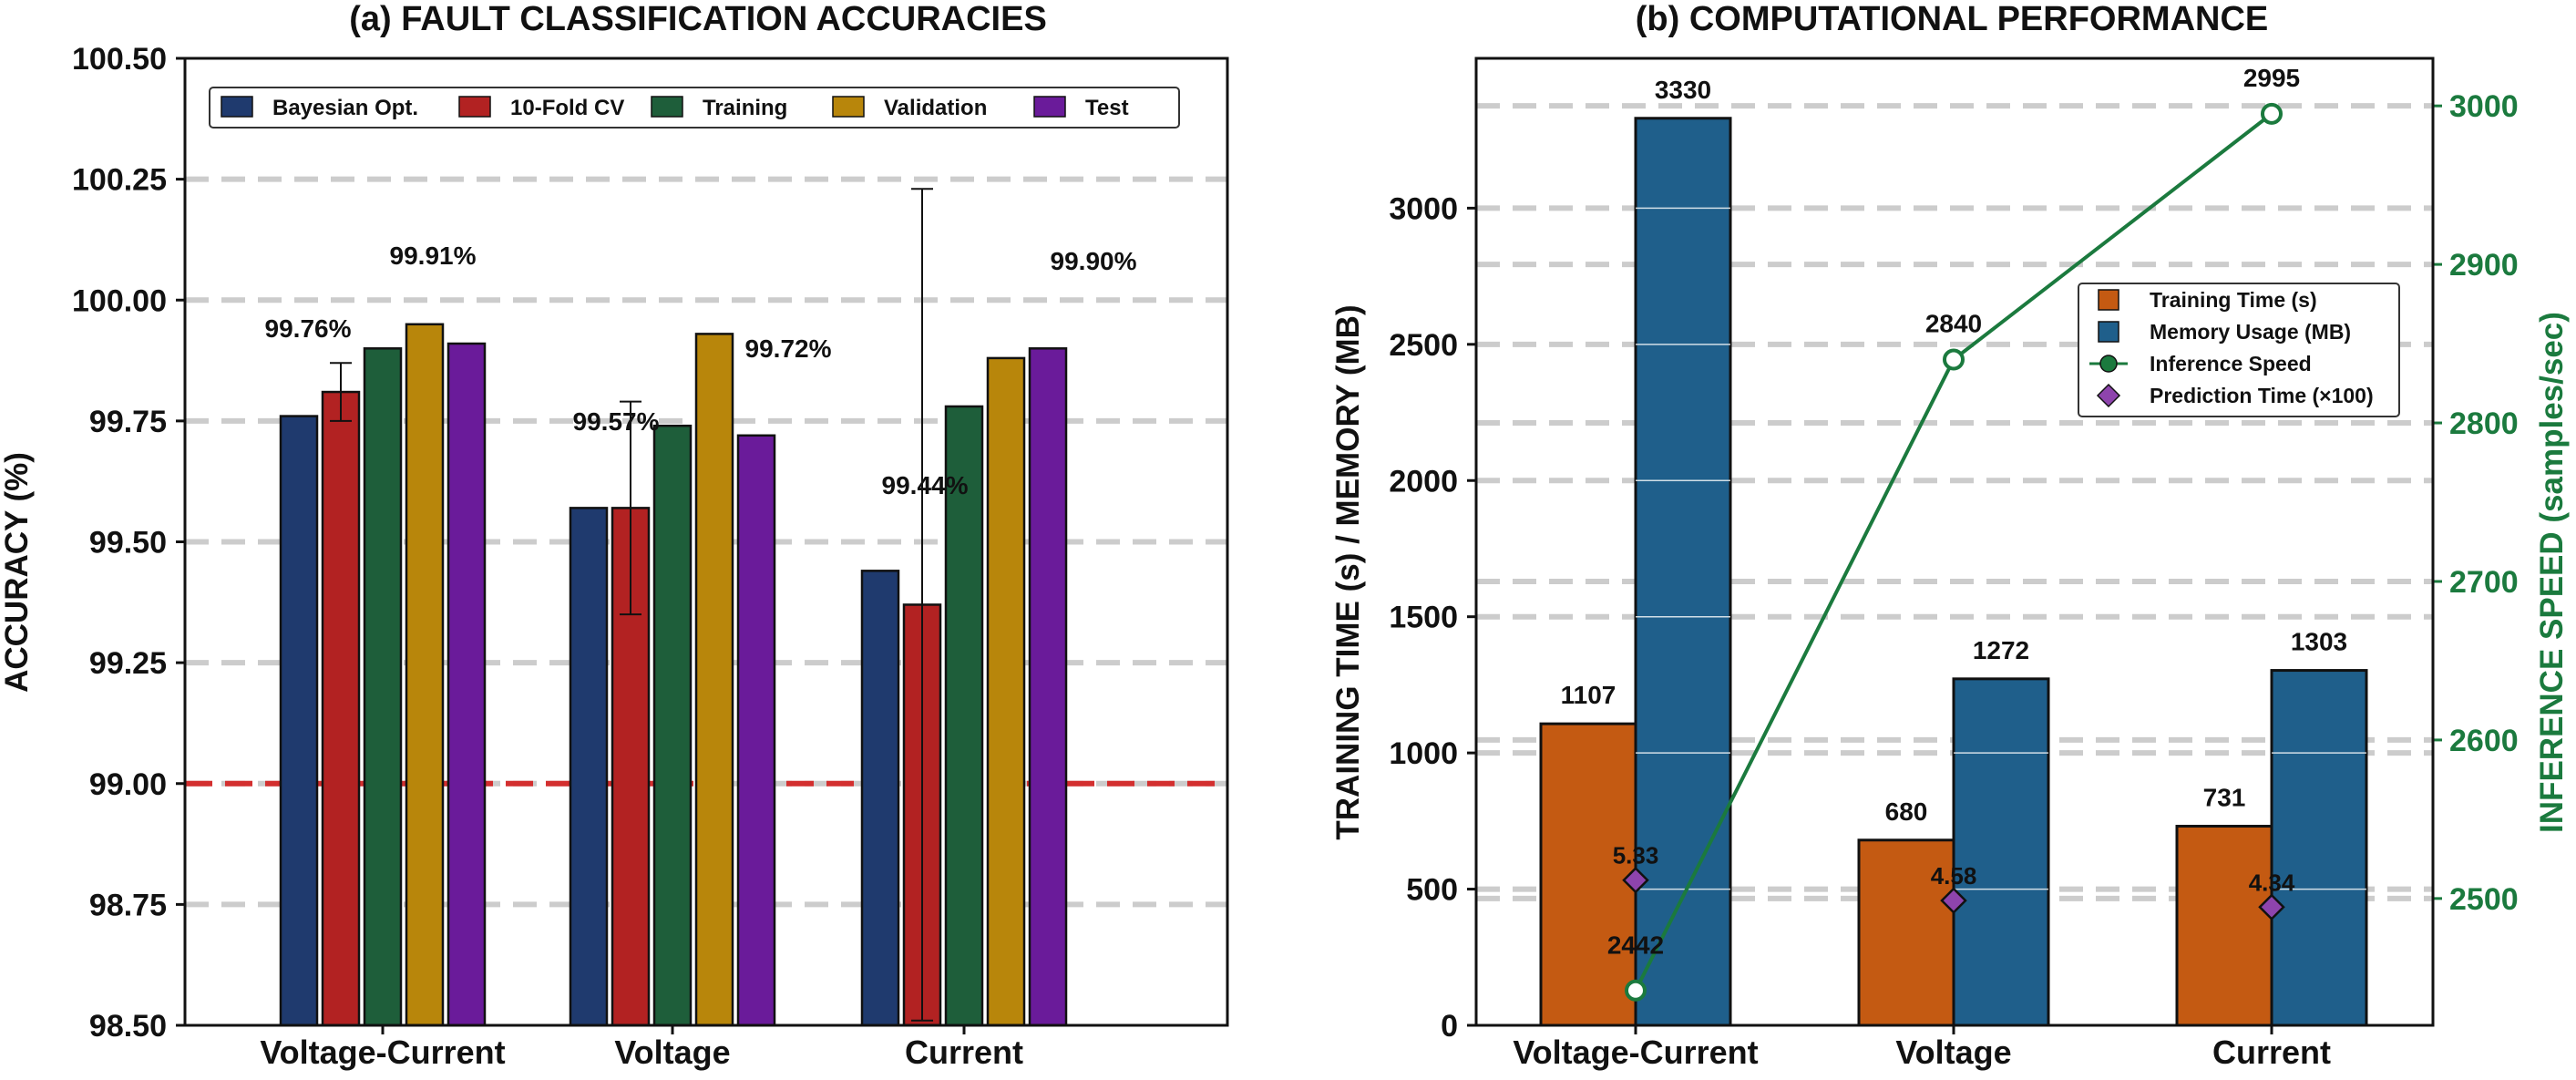 The height and width of the screenshot is (1080, 2576). Describe the element at coordinates (2272, 882) in the screenshot. I see `prediction-time-label: 4.34` at that location.